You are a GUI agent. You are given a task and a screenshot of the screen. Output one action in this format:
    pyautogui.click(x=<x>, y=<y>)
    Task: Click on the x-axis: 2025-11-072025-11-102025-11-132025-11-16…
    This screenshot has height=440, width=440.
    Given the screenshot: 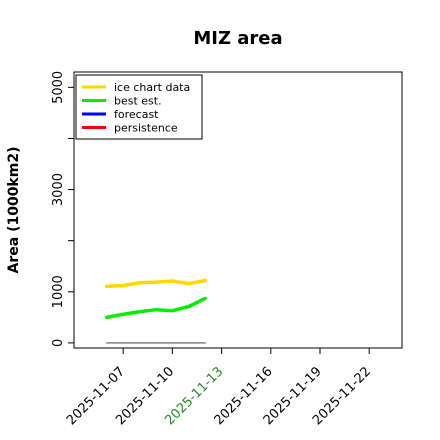 What is the action you would take?
    pyautogui.click(x=219, y=388)
    